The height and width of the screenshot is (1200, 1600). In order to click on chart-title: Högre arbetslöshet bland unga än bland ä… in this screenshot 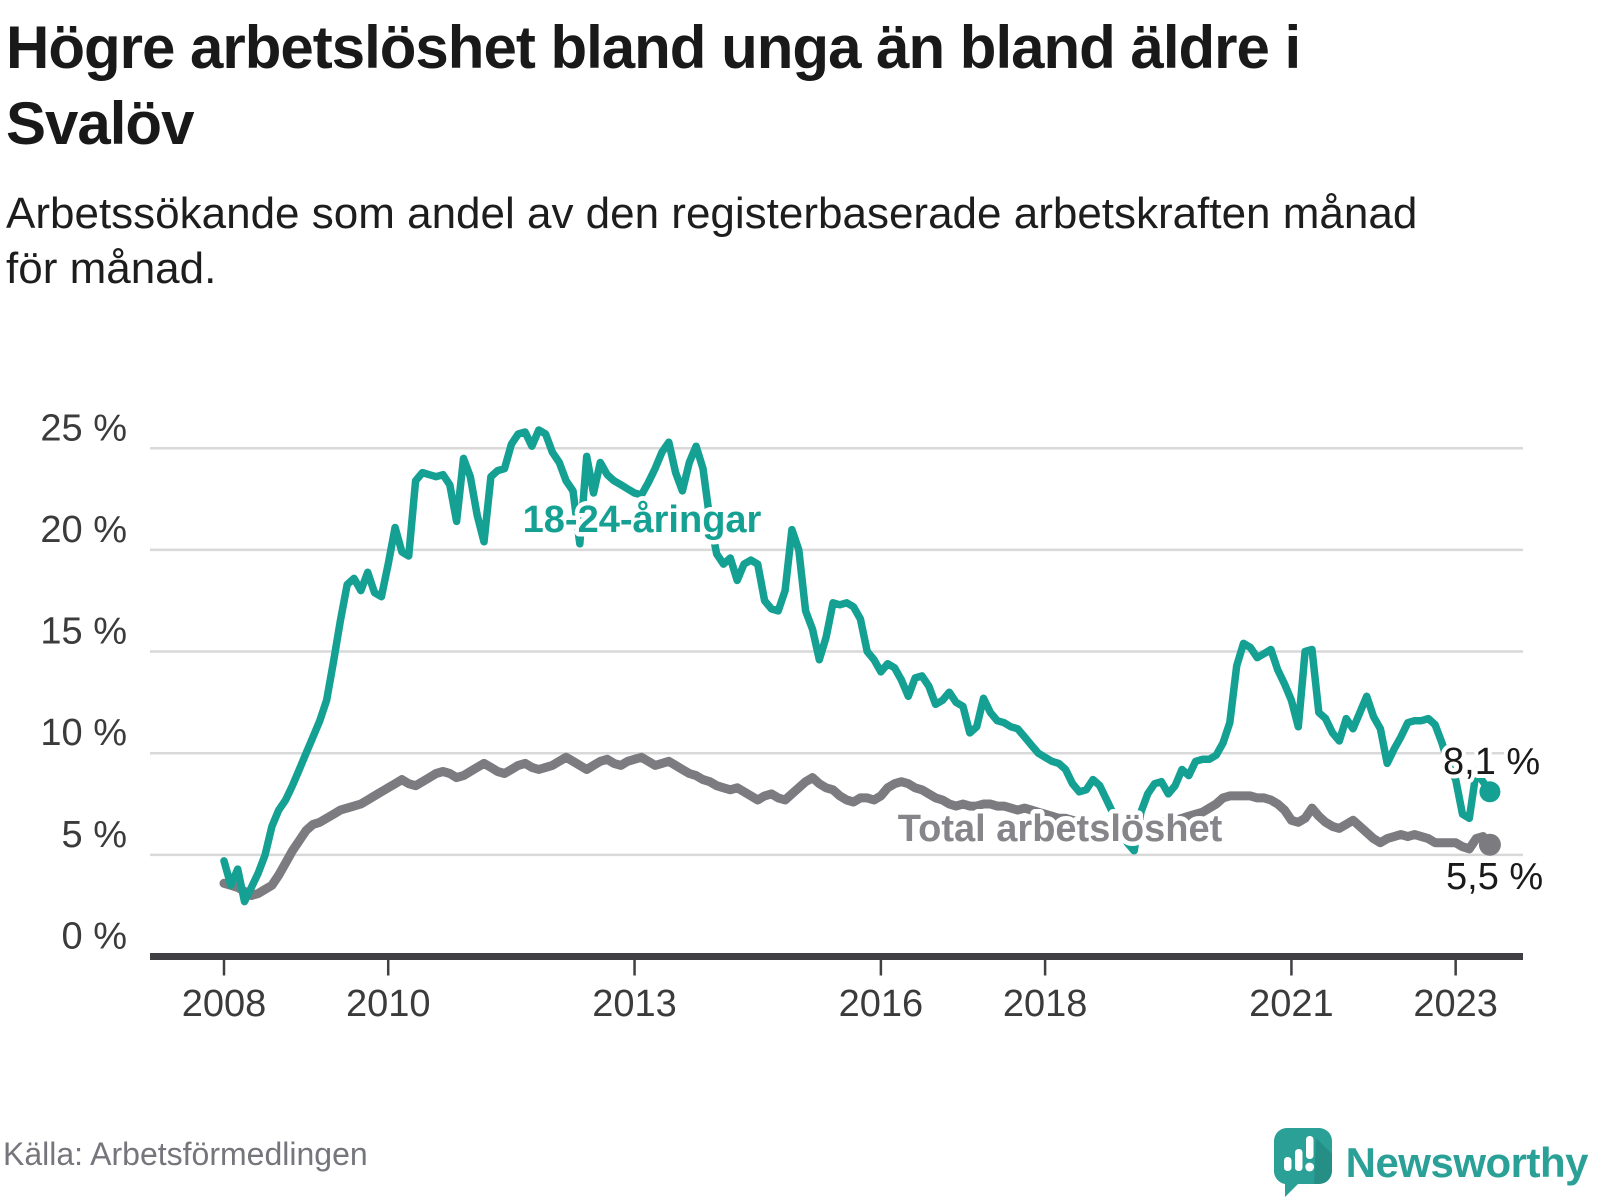, I will do `click(796, 86)`.